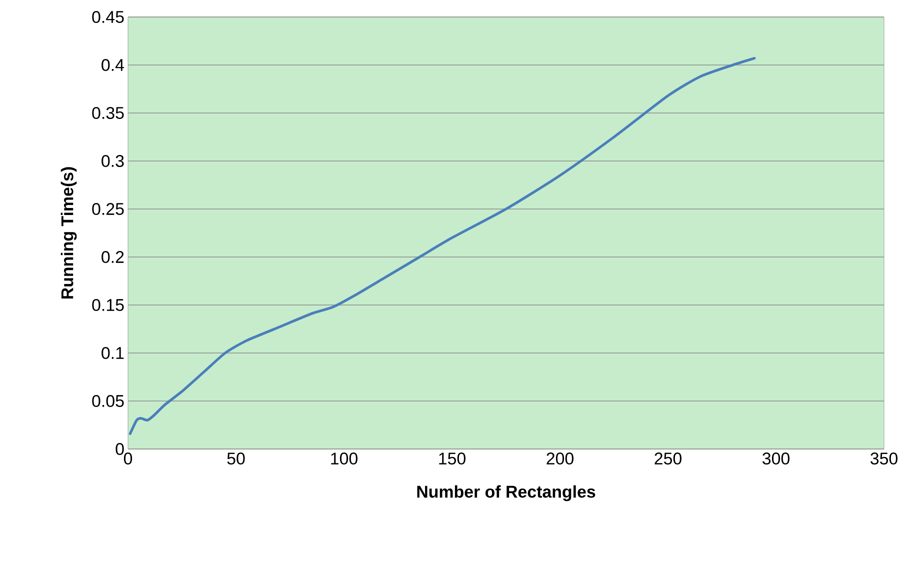  What do you see at coordinates (560, 458) in the screenshot?
I see `x-tick-label: 200` at bounding box center [560, 458].